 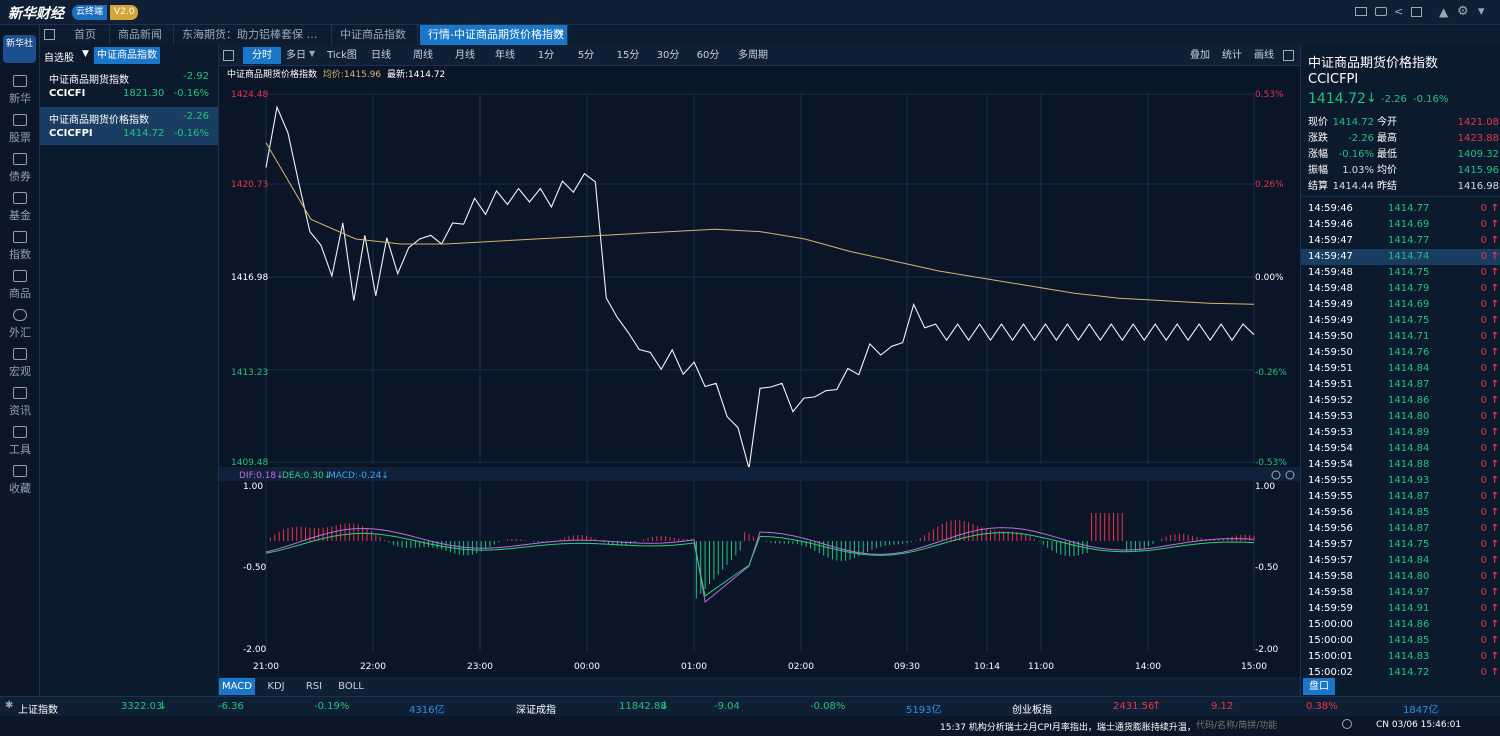 I want to click on sidebar-toggle-icon, so click(x=228, y=55).